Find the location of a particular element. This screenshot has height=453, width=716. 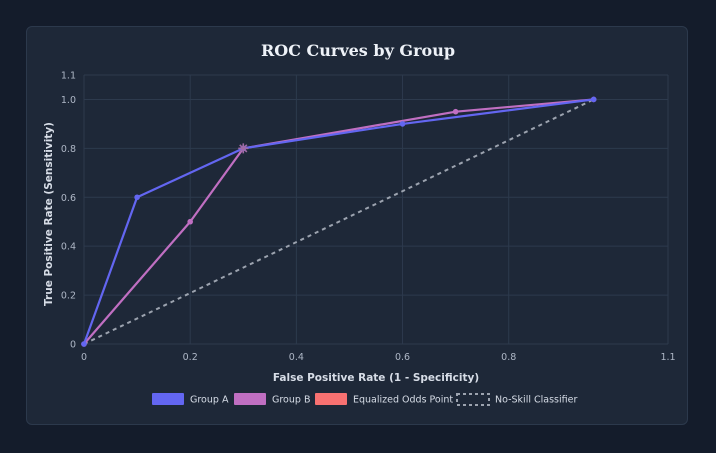

x-tick-label: 0 is located at coordinates (84, 357).